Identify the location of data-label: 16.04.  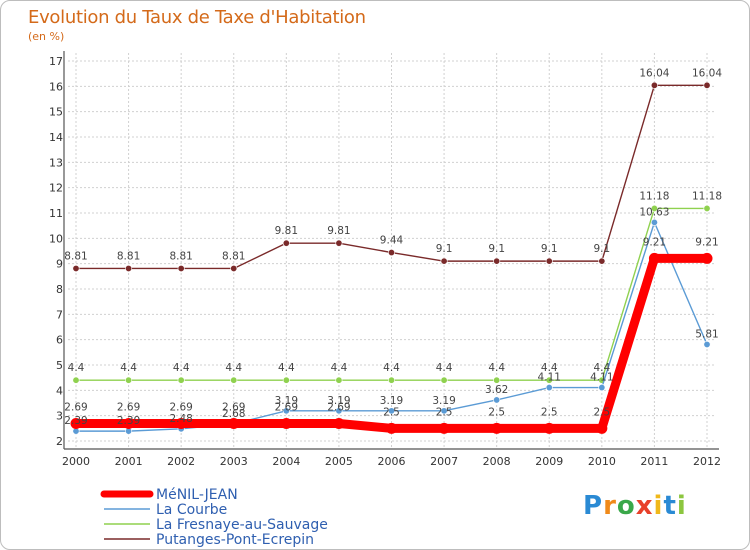
(707, 73).